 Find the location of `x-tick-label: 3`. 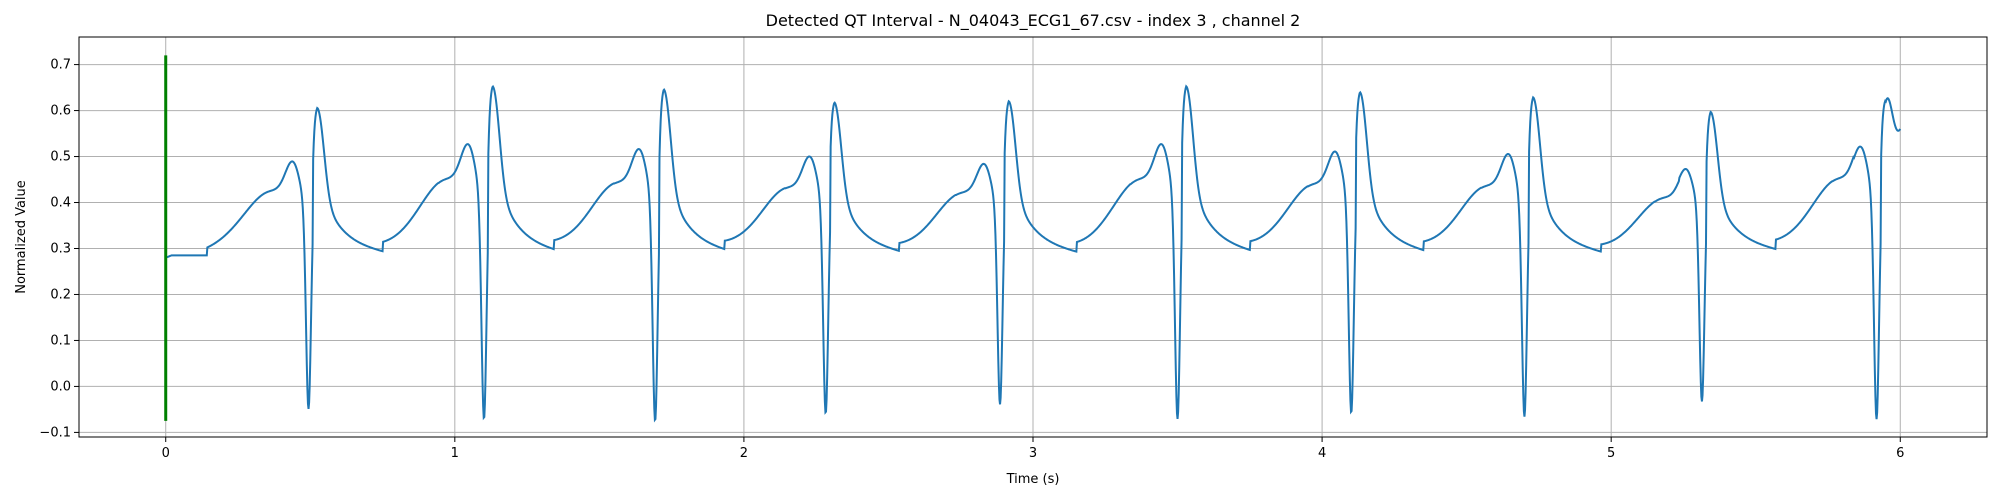

x-tick-label: 3 is located at coordinates (1033, 453).